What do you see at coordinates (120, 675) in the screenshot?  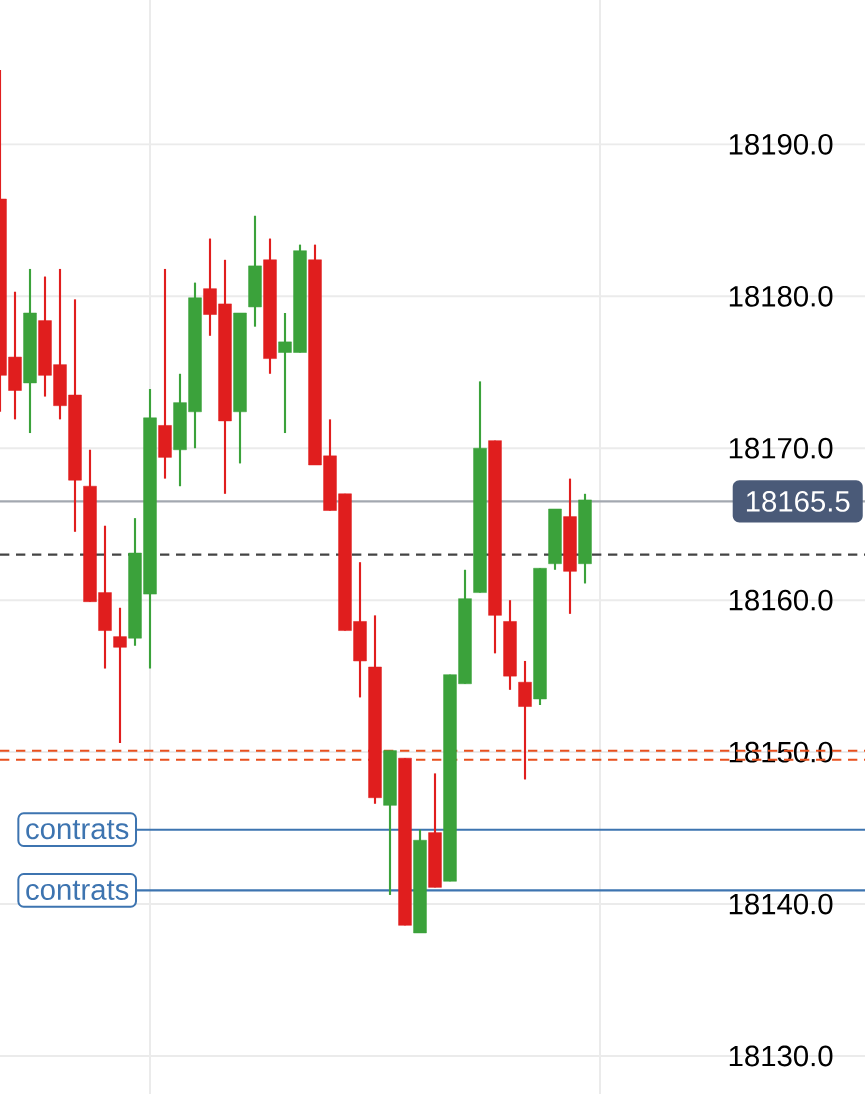 I see `candlestick` at bounding box center [120, 675].